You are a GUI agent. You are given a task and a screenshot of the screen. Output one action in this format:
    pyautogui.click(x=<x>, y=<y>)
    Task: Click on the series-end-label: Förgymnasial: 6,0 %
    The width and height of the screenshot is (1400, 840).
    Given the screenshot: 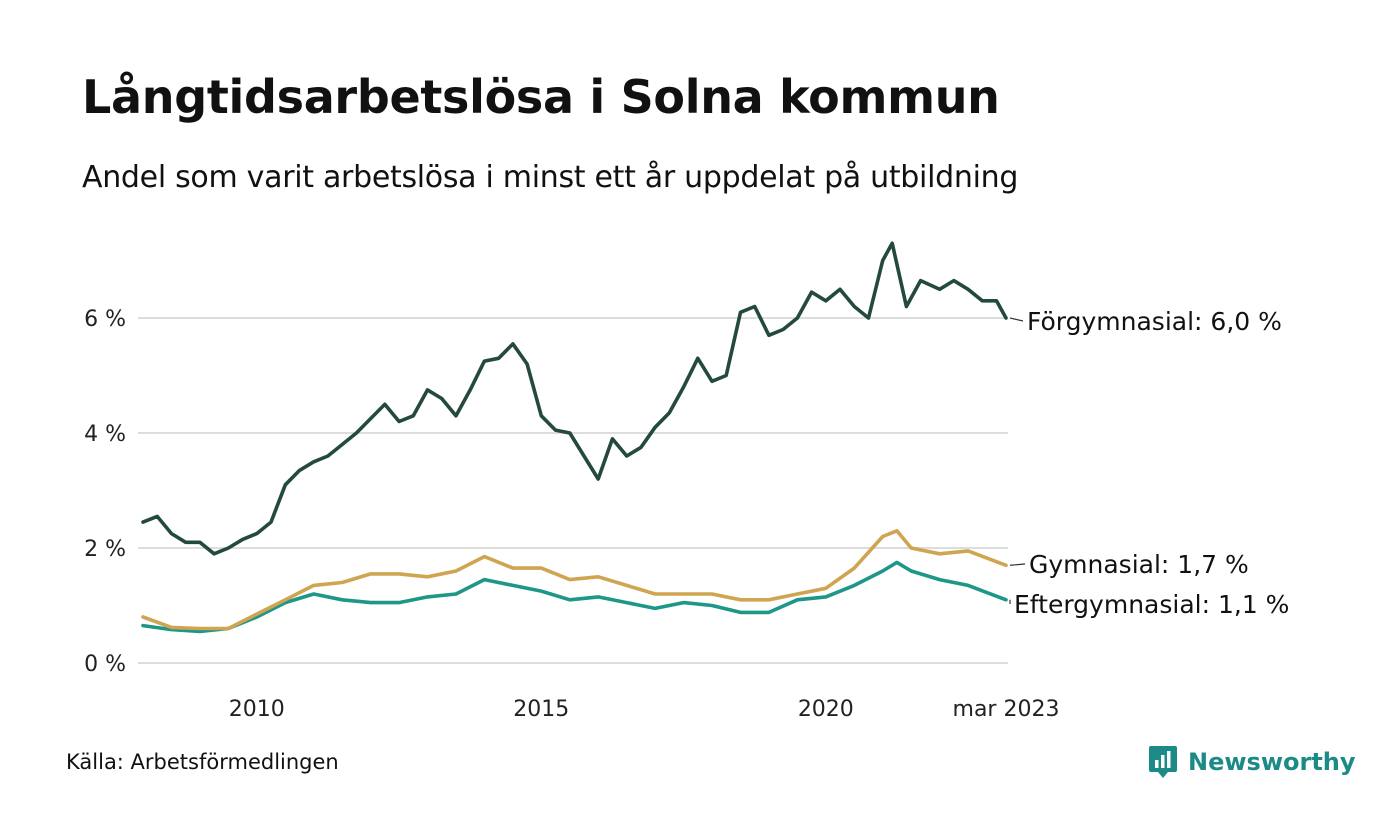 What is the action you would take?
    pyautogui.click(x=1154, y=321)
    